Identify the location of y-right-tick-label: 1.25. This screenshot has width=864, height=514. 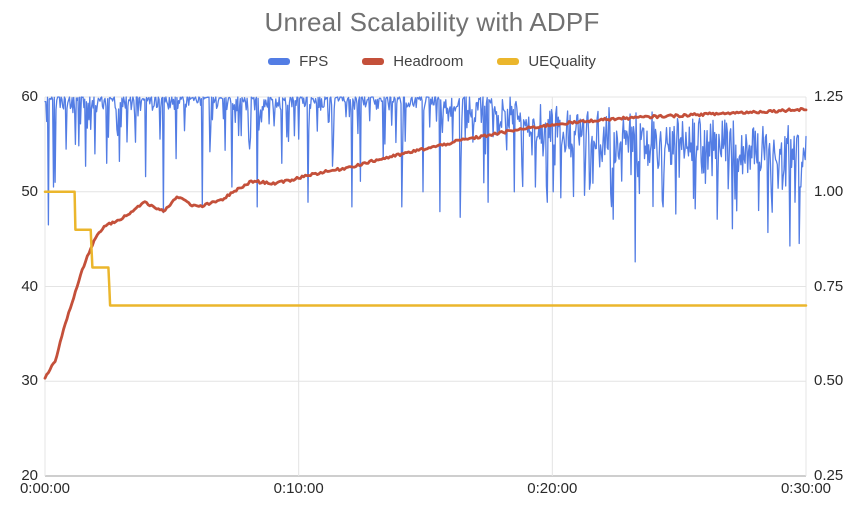
(829, 96).